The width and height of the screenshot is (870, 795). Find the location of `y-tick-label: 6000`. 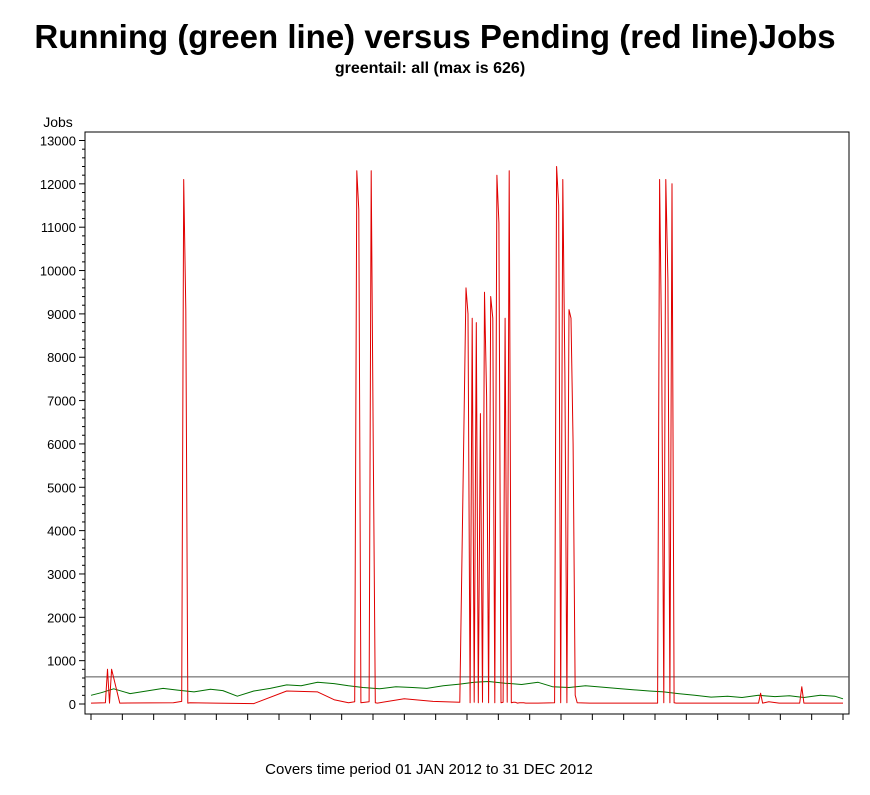

y-tick-label: 6000 is located at coordinates (61, 444).